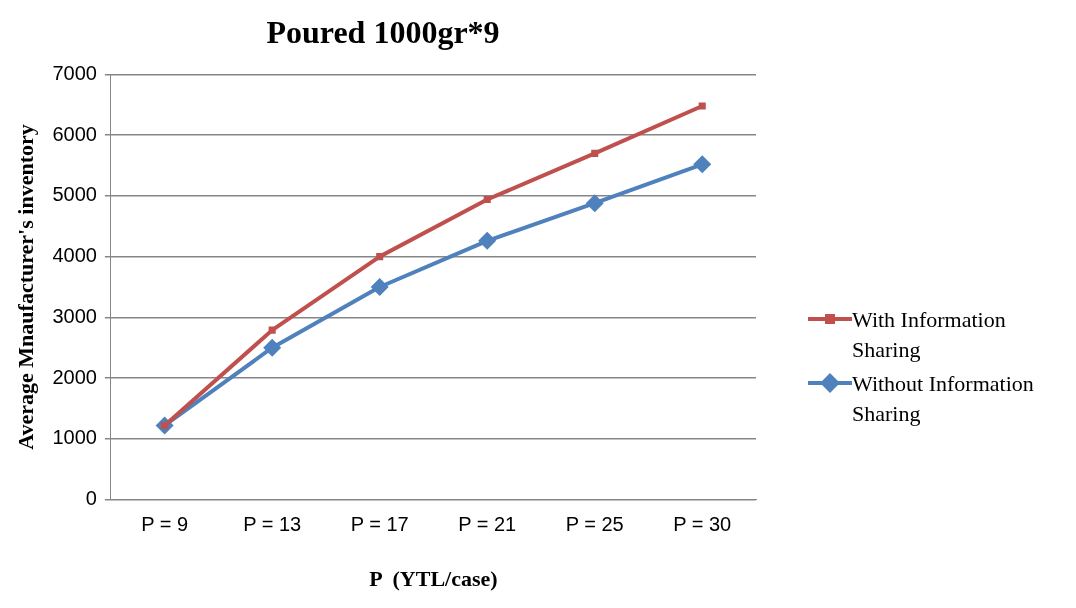  I want to click on y-tick-label: 2000, so click(74, 376).